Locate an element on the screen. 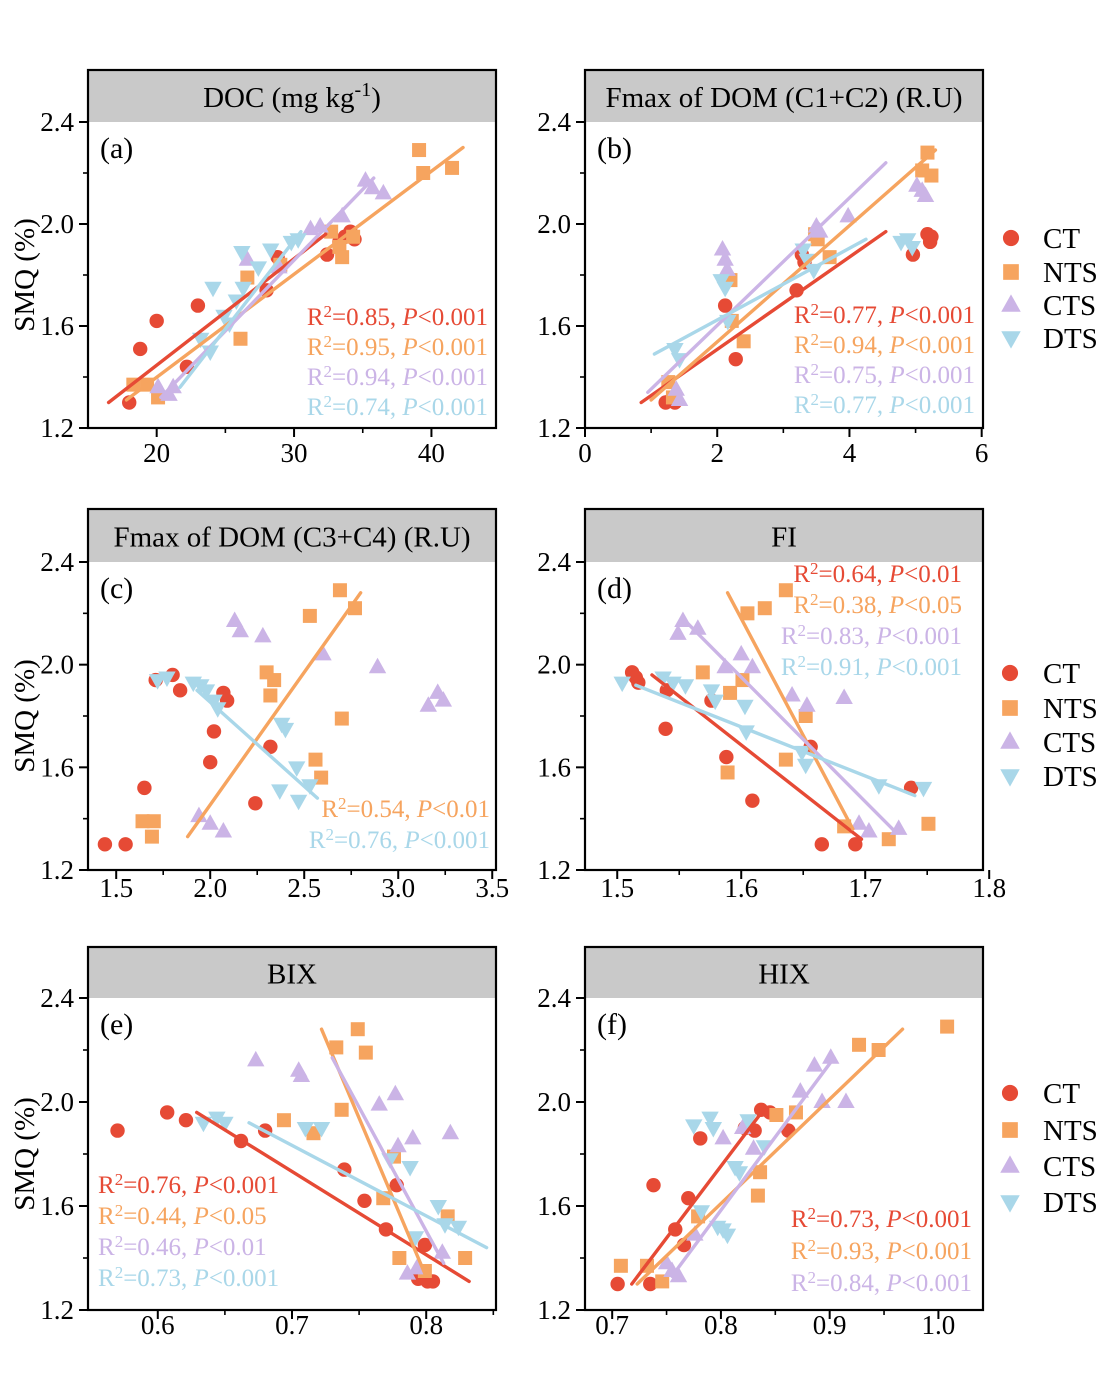  stats-text-CT: R2=0.73, P<0.001 is located at coordinates (881, 1218).